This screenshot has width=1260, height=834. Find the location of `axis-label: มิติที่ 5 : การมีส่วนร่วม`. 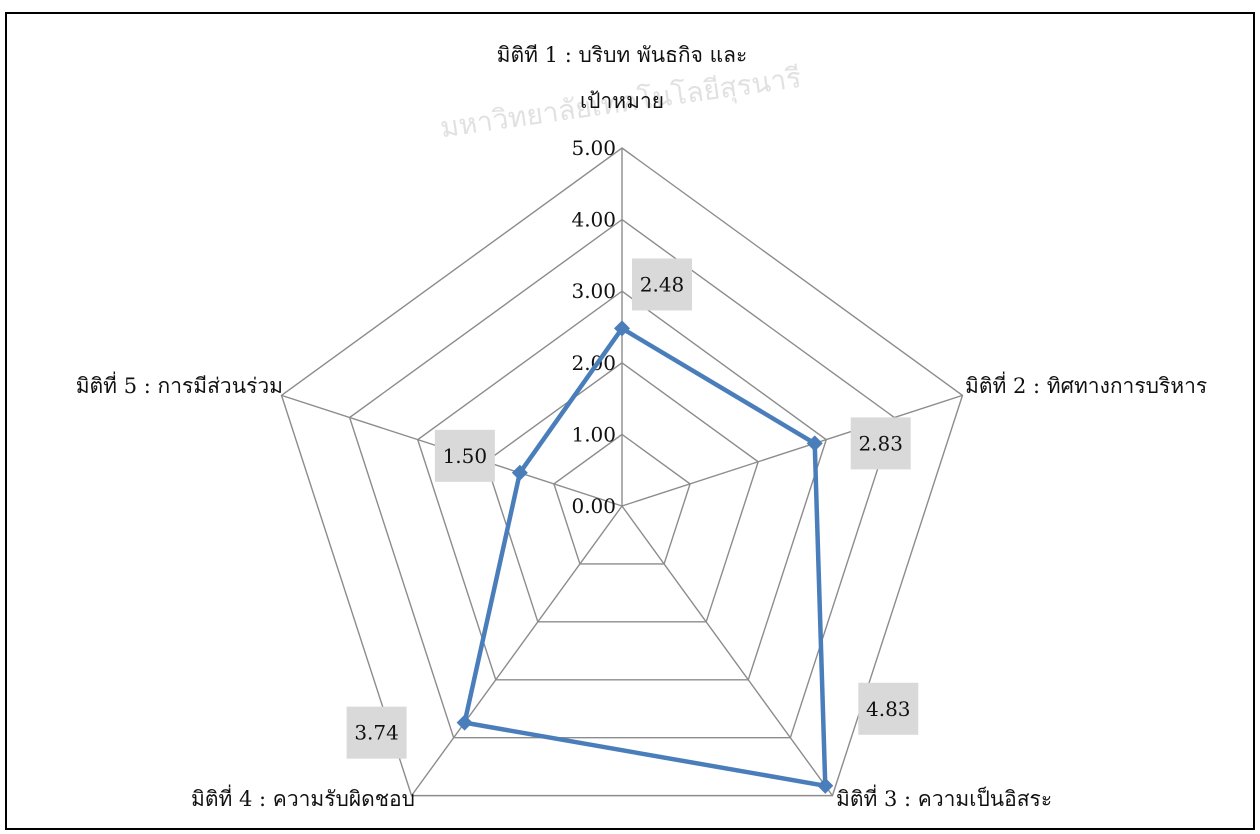

axis-label: มิติที่ 5 : การมีส่วนร่วม is located at coordinates (179, 384).